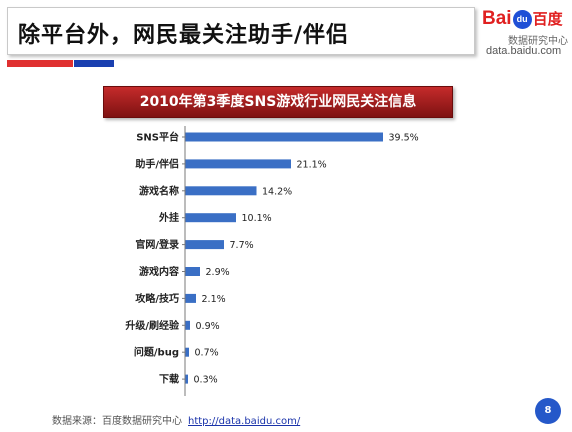 This screenshot has height=432, width=572. What do you see at coordinates (524, 51) in the screenshot?
I see `logo-url: data.baidu.com` at bounding box center [524, 51].